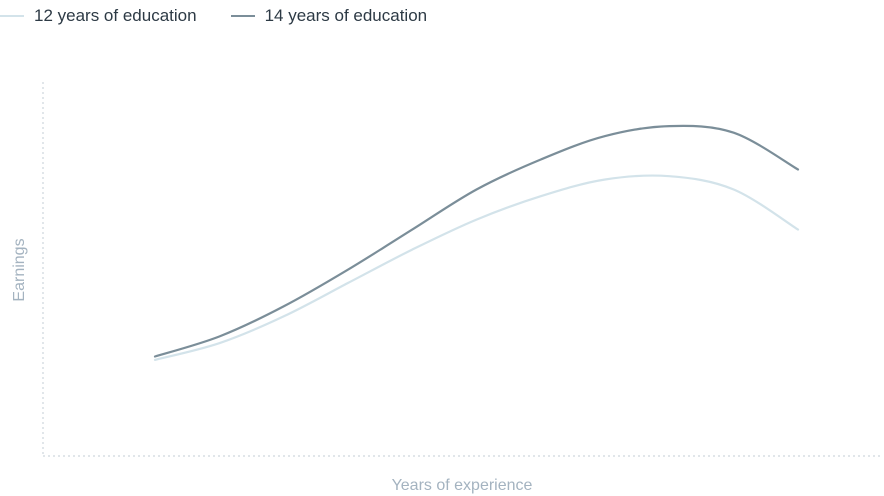 This screenshot has width=884, height=496. Describe the element at coordinates (12, 16) in the screenshot. I see `legend-swatch-12-years` at that location.